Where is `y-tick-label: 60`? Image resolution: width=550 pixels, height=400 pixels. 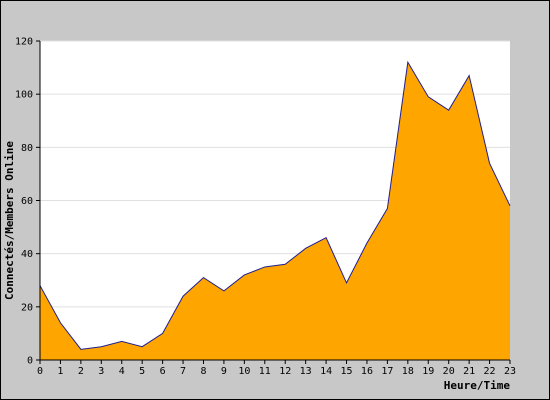 y-tick-label: 60 is located at coordinates (27, 201).